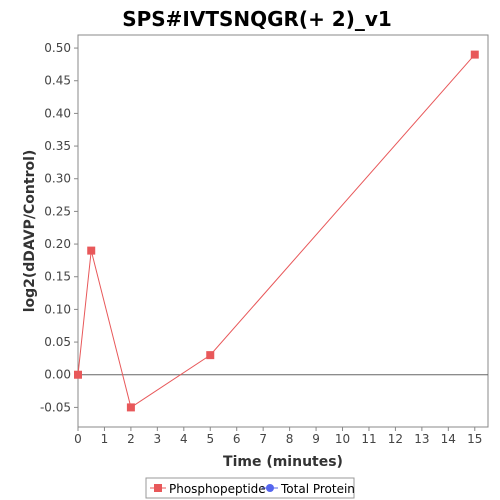  I want to click on x-tick-label: 7, so click(263, 439).